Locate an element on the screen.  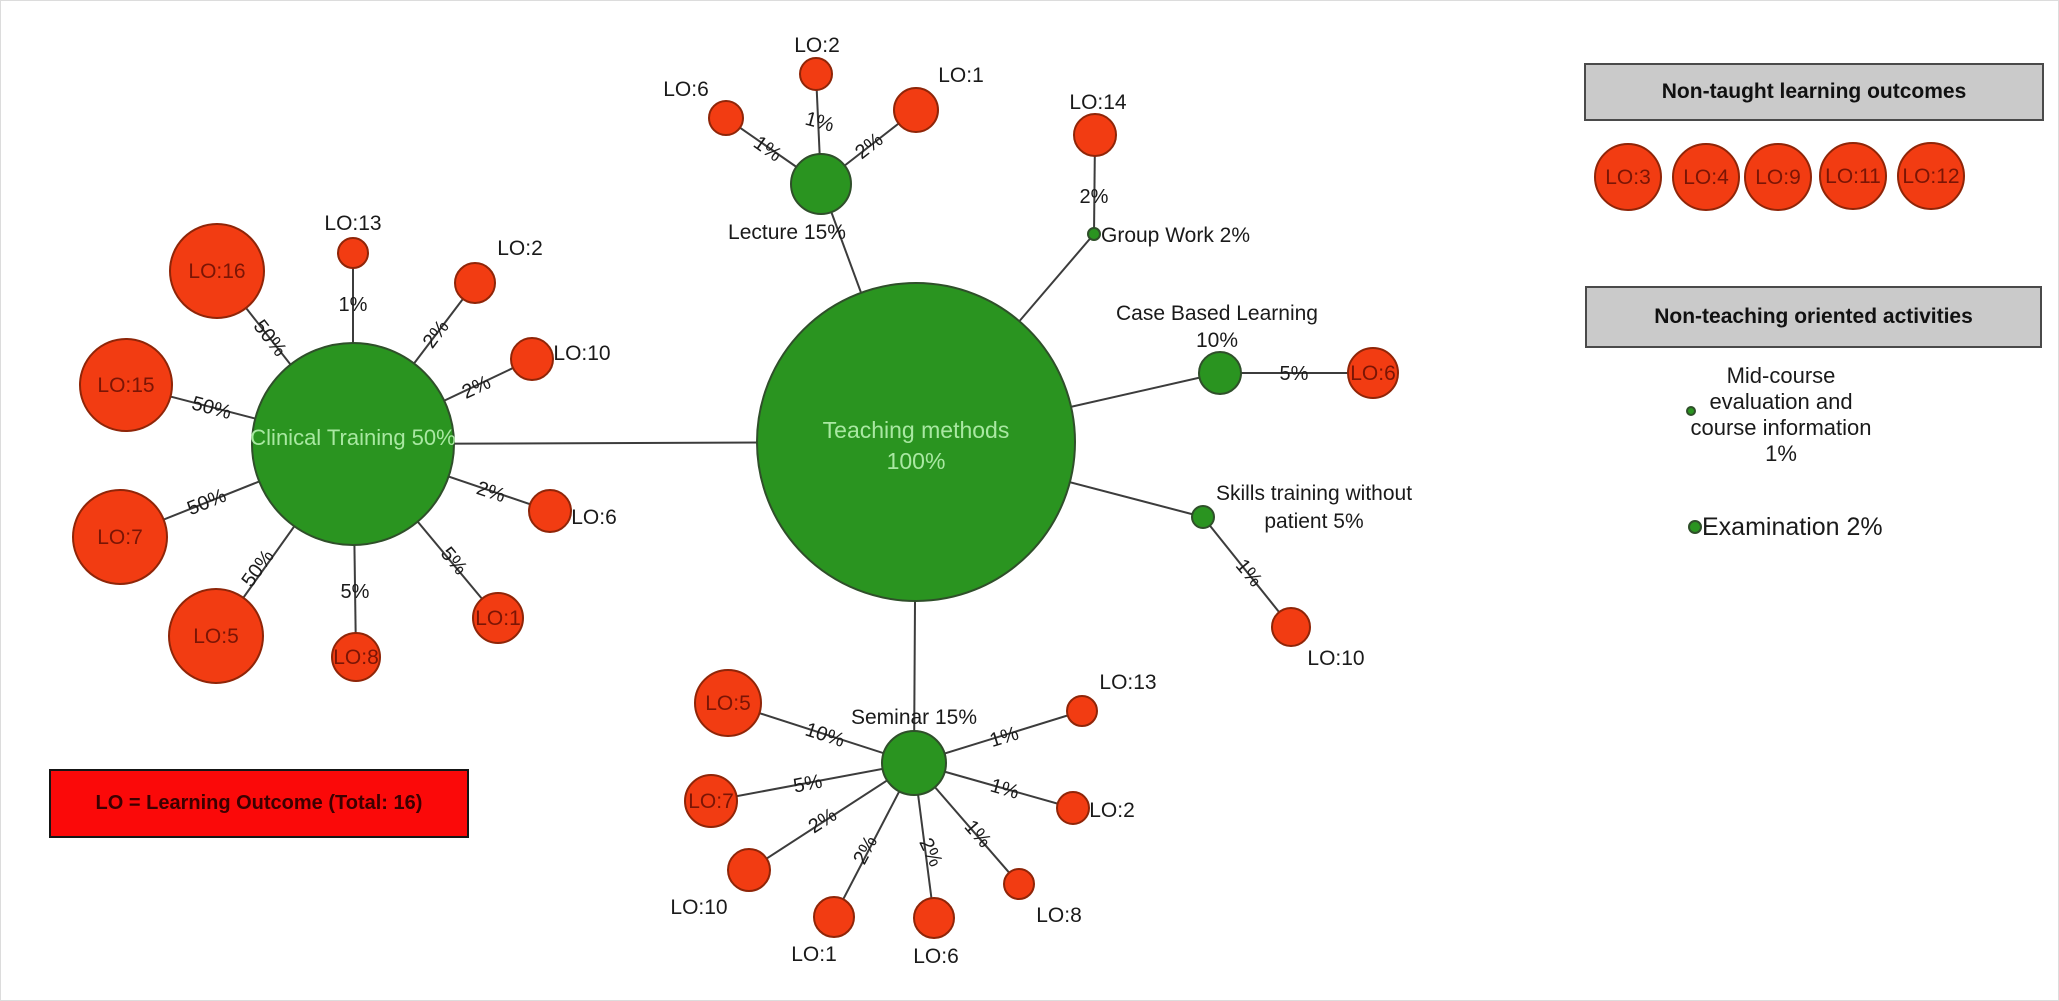
node-lo6_lec-circle is located at coordinates (726, 118).